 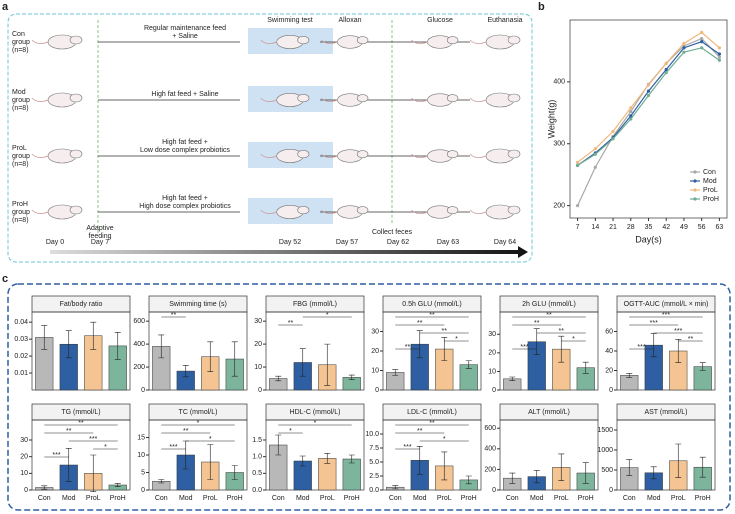 I want to click on x-tick-label: 56, so click(x=702, y=227).